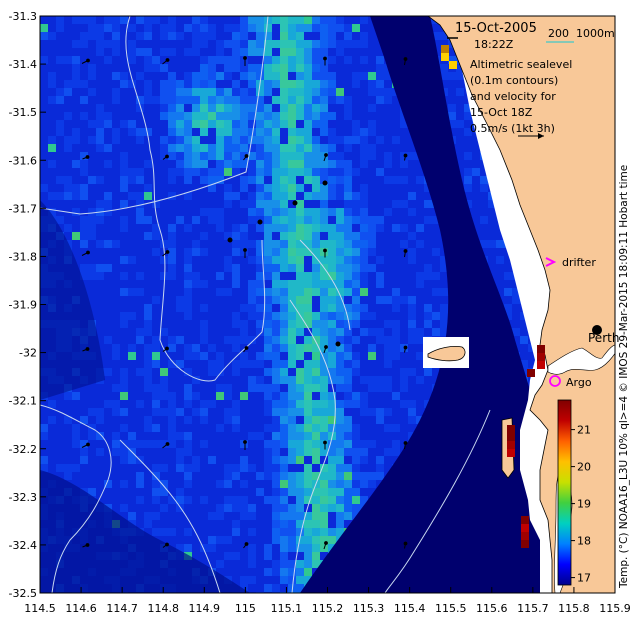 The height and width of the screenshot is (630, 640). I want to click on perth-marker, so click(597, 330).